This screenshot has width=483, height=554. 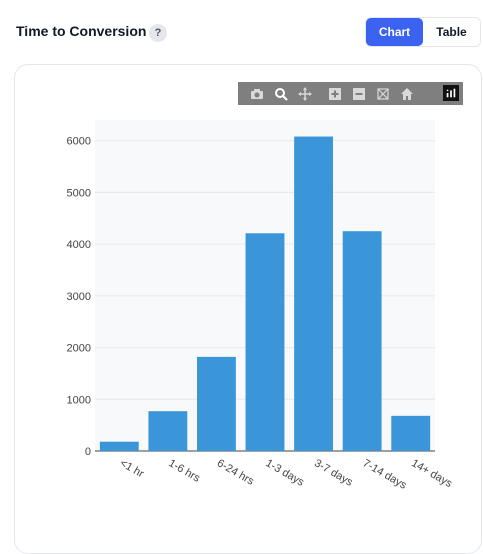 What do you see at coordinates (79, 193) in the screenshot?
I see `y-tick-label: 5000` at bounding box center [79, 193].